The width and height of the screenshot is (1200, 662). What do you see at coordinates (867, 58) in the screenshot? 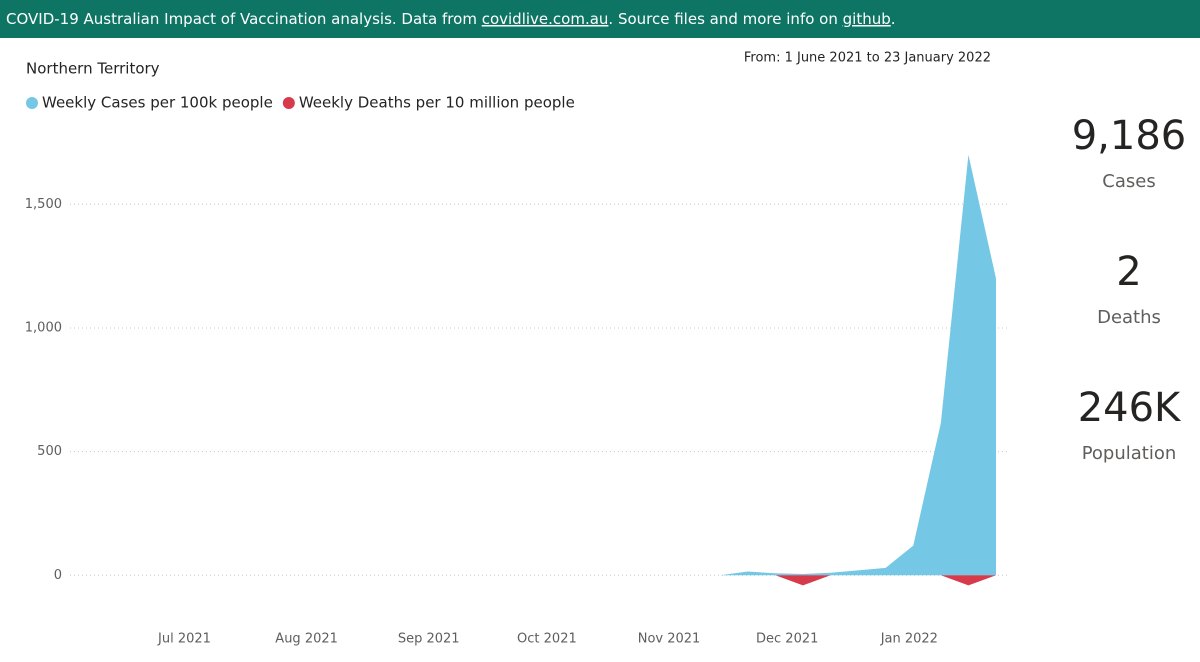
I see `date-range: From: 1 June 2021 to 23 January 2022` at bounding box center [867, 58].